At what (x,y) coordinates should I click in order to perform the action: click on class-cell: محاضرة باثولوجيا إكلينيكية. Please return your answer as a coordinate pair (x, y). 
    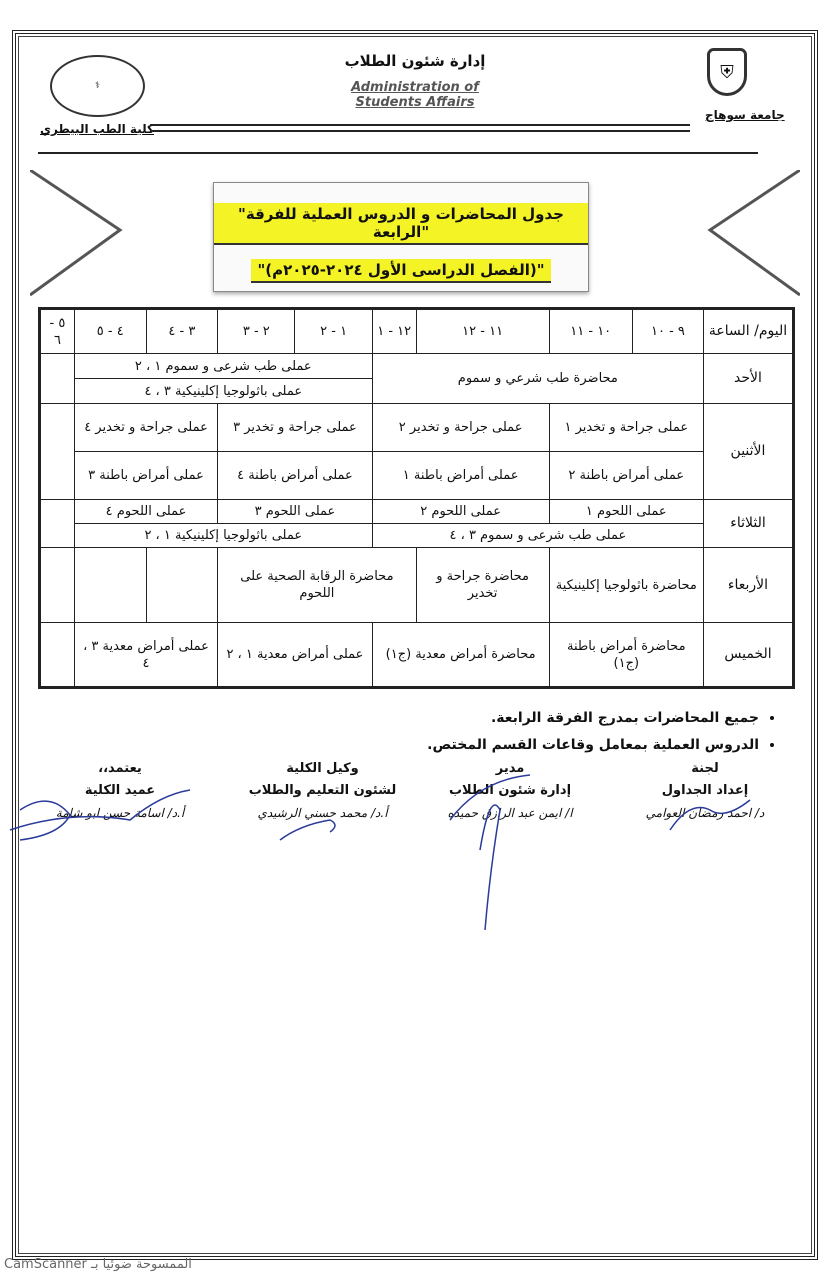
    Looking at the image, I should click on (626, 585).